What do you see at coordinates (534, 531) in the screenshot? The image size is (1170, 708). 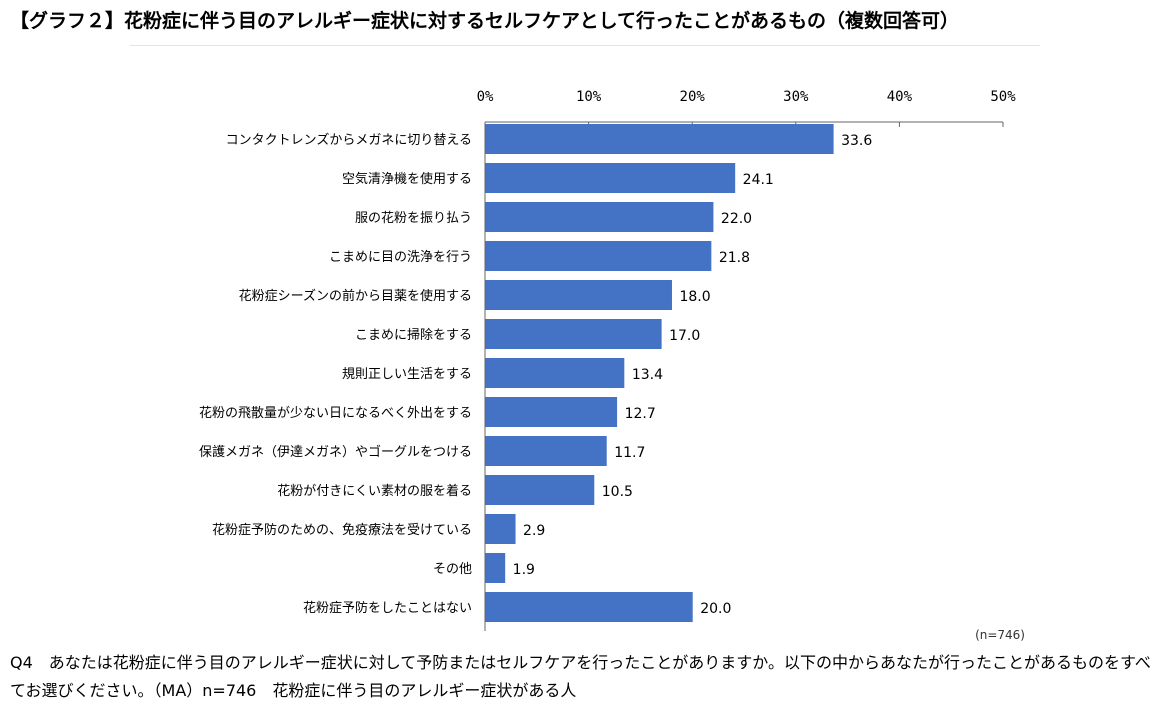 I see `value-label: 2.9` at bounding box center [534, 531].